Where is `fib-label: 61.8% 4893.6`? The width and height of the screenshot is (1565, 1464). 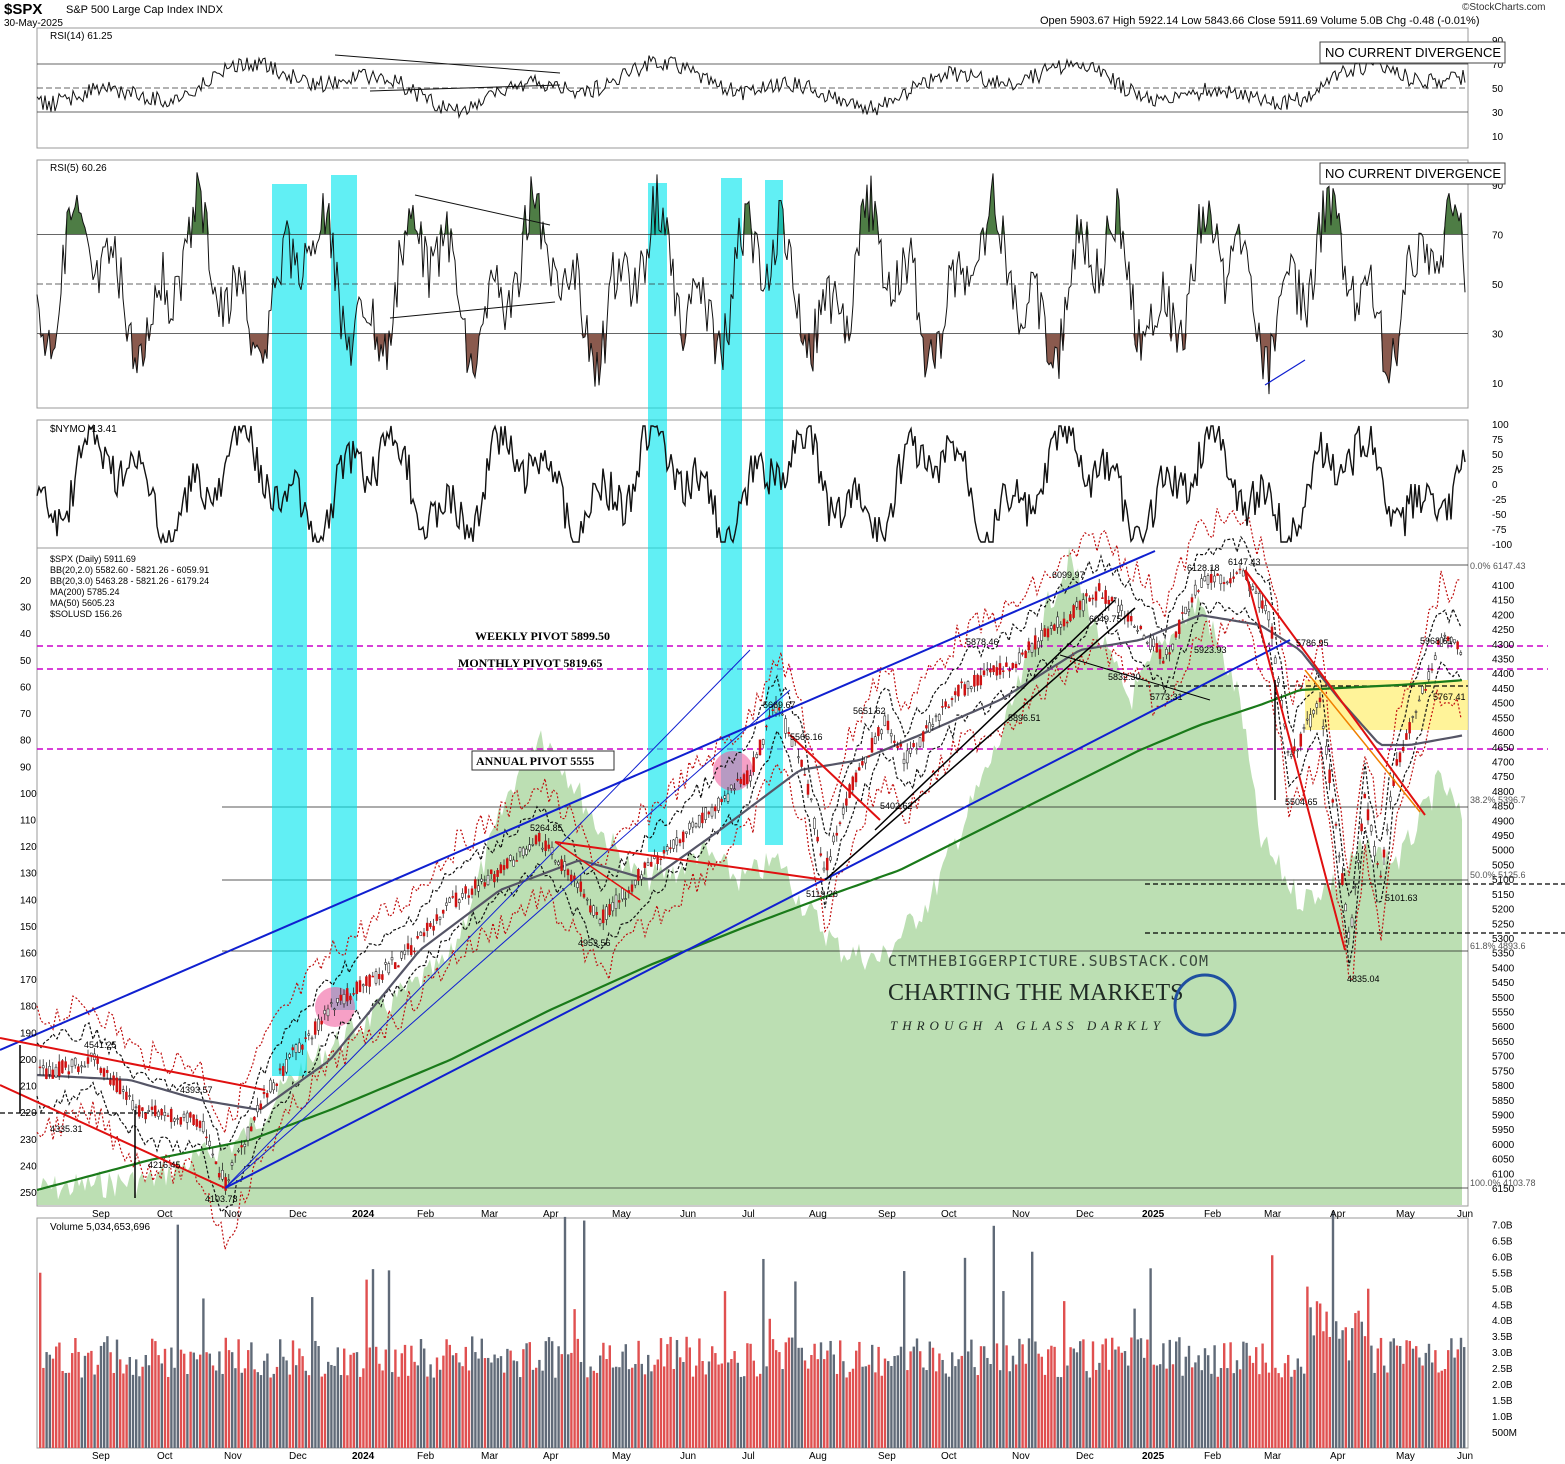 fib-label: 61.8% 4893.6 is located at coordinates (1498, 946).